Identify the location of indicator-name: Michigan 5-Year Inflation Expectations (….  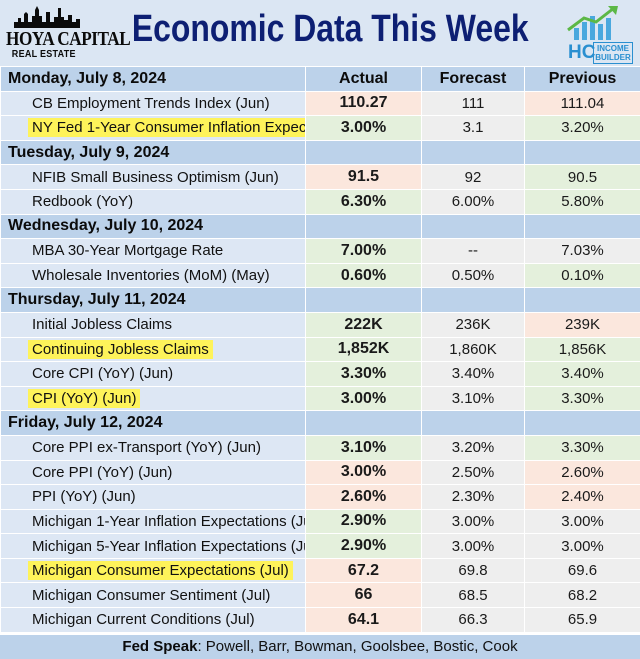
(153, 546).